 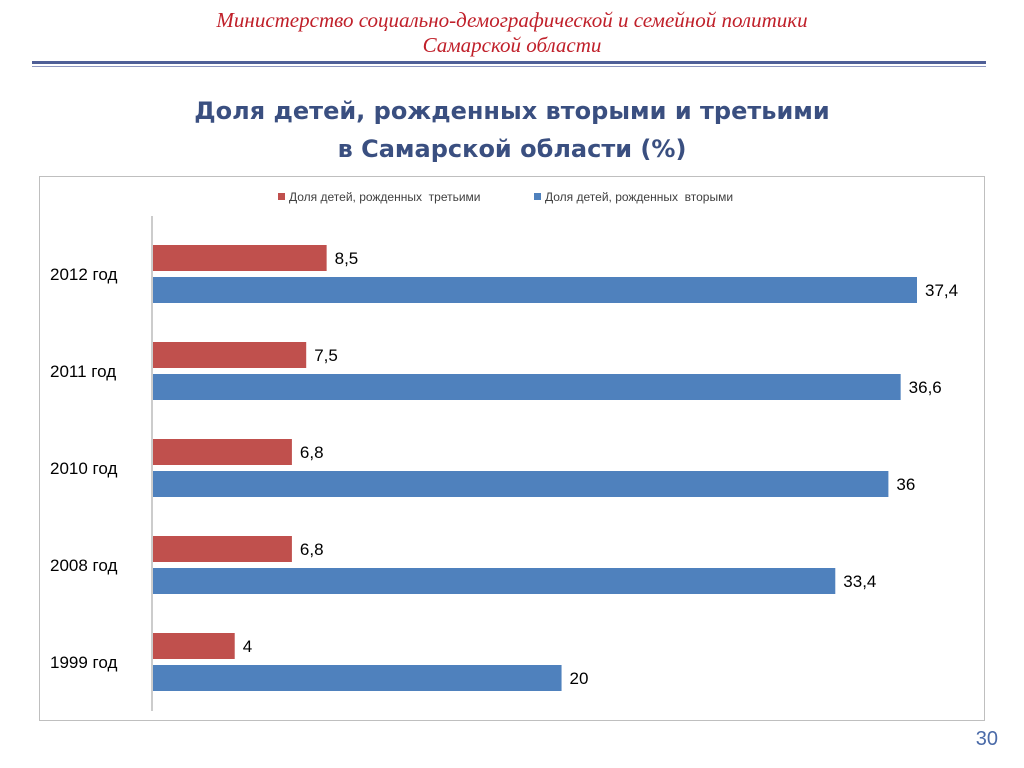 I want to click on category-label: 2011 год, so click(x=83, y=371).